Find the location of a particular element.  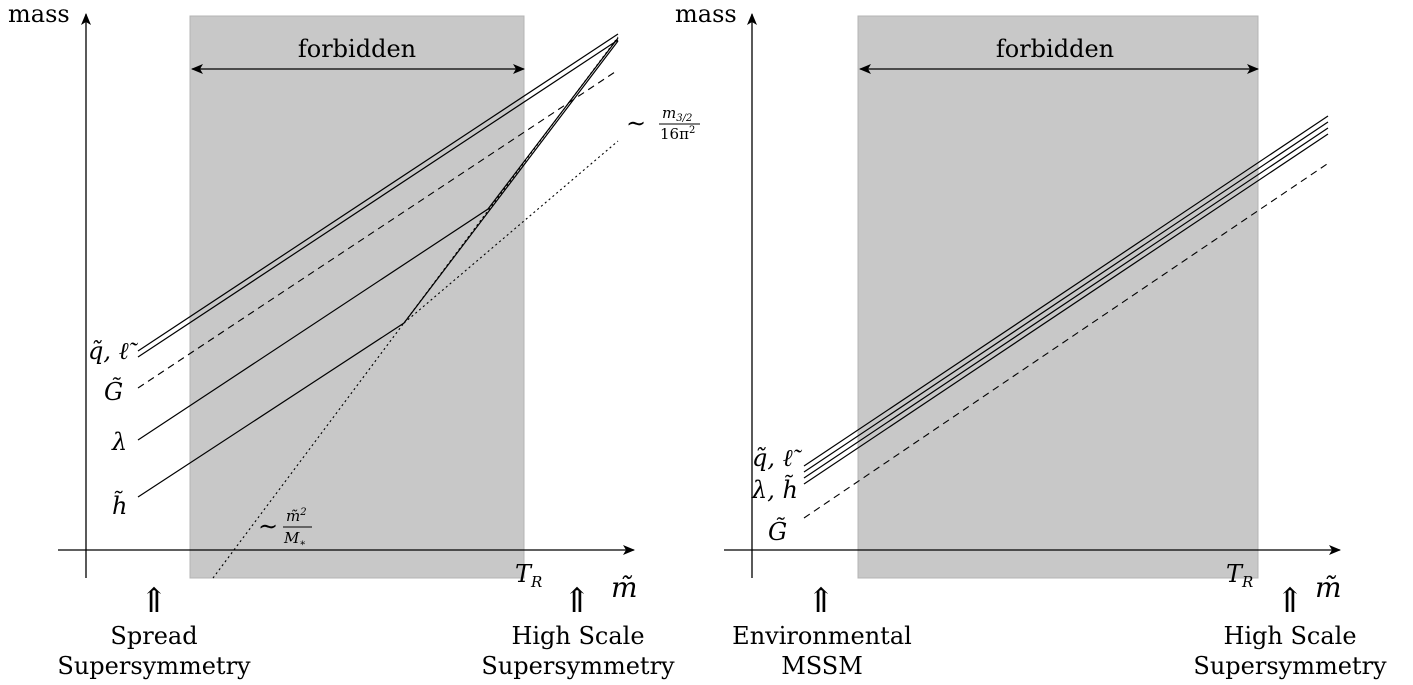

left-spread-label-line1: Spread is located at coordinates (153, 636).